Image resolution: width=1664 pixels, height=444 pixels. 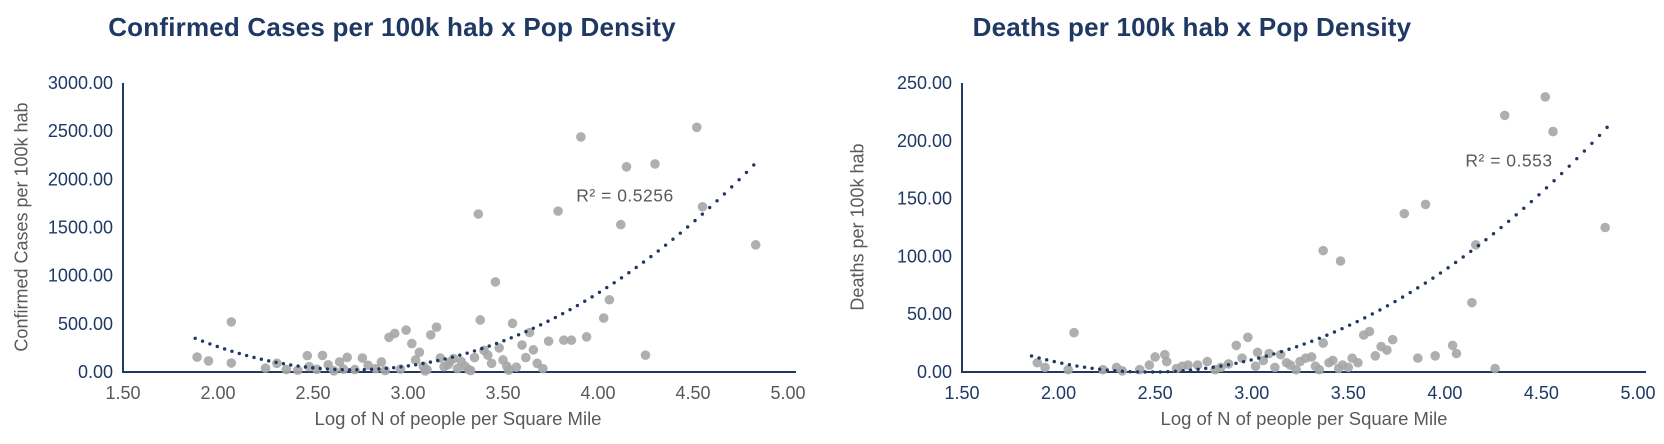 I want to click on x-tick-label: 3.50, so click(x=1348, y=393).